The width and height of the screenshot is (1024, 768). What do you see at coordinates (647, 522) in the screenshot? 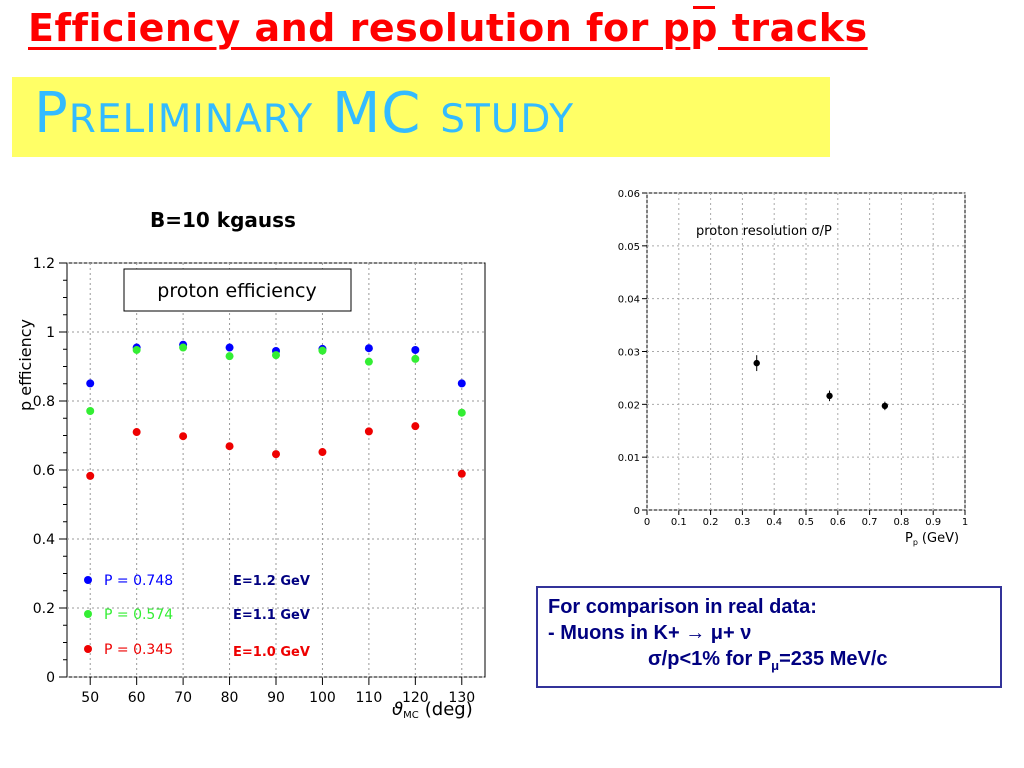
I see `x-tick-label: 0` at bounding box center [647, 522].